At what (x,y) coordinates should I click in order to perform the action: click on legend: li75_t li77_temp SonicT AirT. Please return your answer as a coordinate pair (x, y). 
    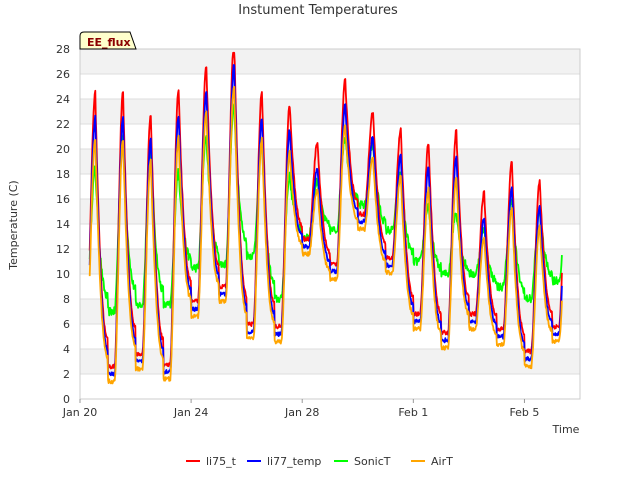
    Looking at the image, I should click on (319, 461).